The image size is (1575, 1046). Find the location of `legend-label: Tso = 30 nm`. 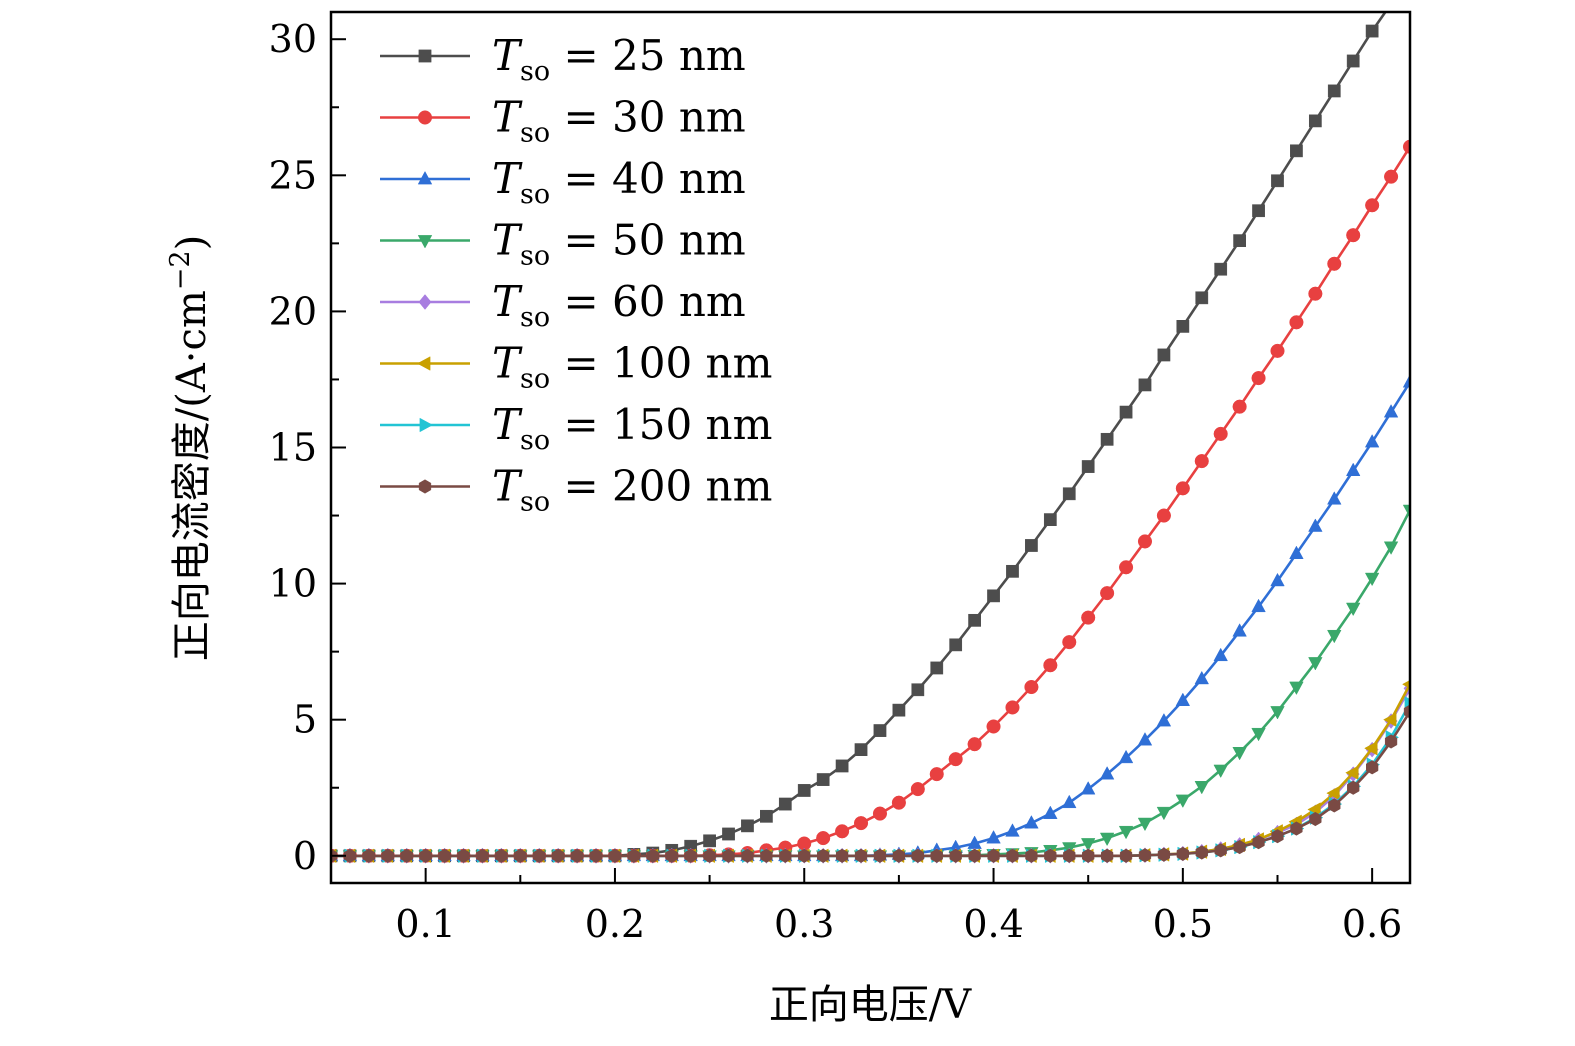

legend-label: Tso = 30 nm is located at coordinates (619, 121).